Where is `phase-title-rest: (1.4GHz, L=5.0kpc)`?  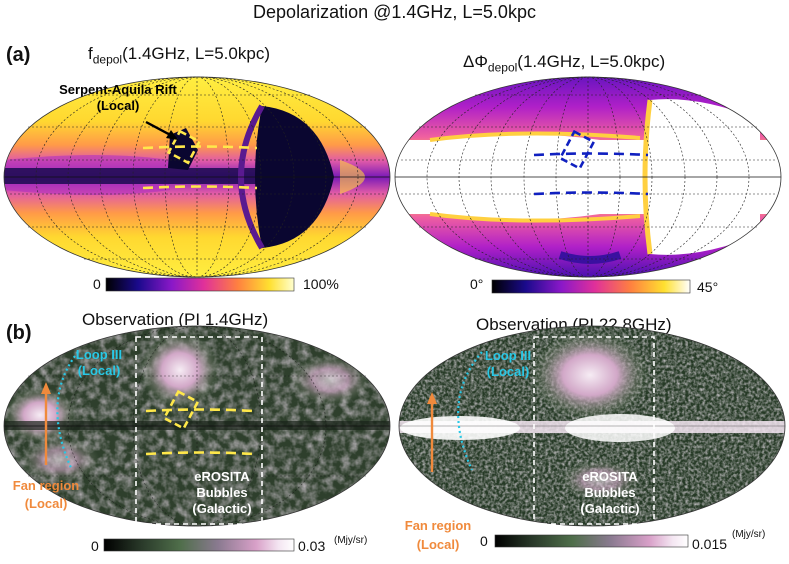 phase-title-rest: (1.4GHz, L=5.0kpc) is located at coordinates (591, 61).